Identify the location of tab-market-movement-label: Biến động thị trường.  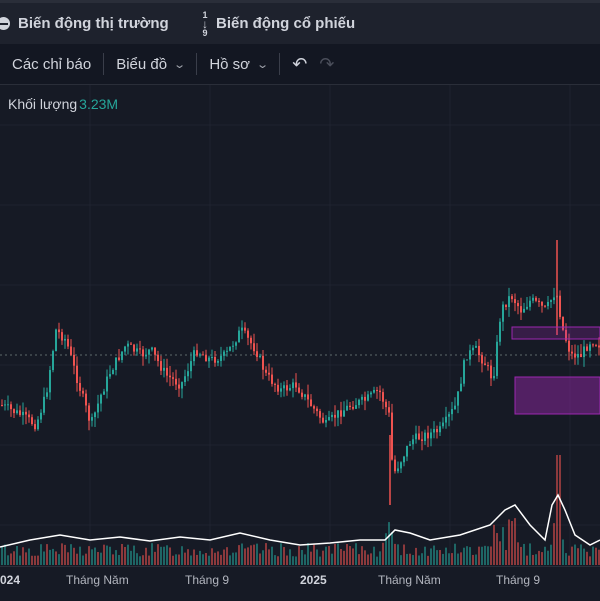
(93, 23).